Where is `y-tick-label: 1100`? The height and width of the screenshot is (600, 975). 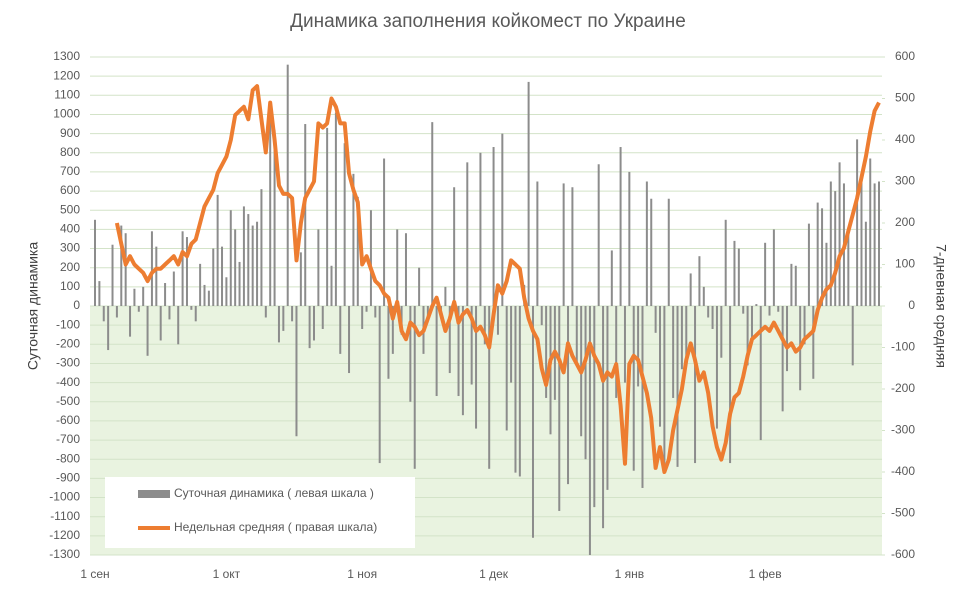 y-tick-label: 1100 is located at coordinates (67, 94).